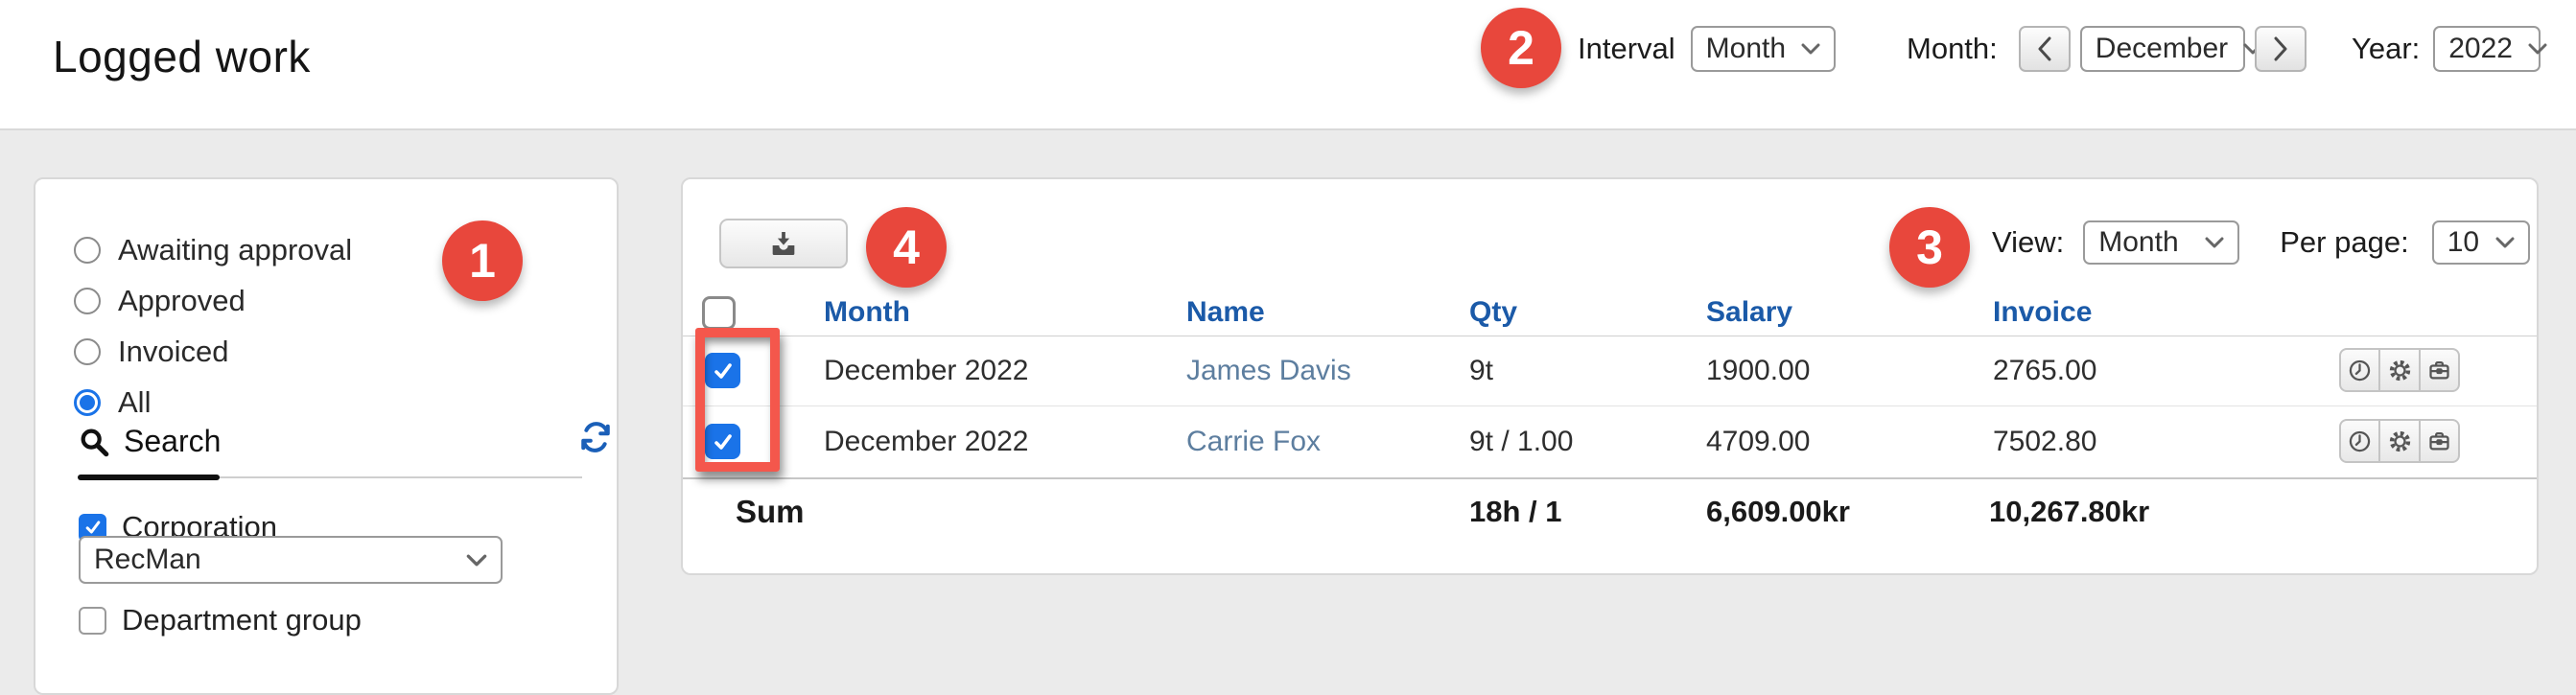 The image size is (2576, 695). I want to click on department-group-label: Department group, so click(242, 620).